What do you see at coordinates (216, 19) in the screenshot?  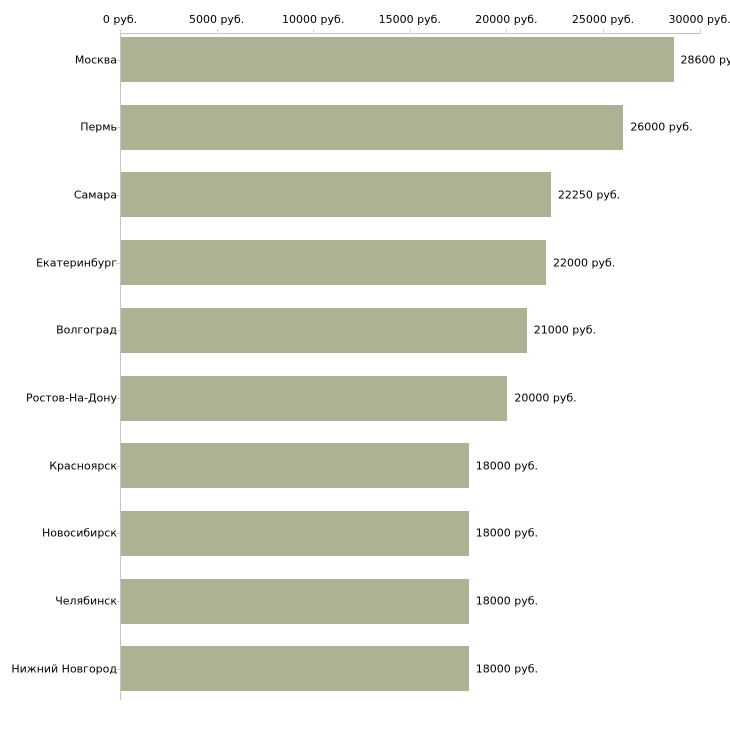 I see `x-axis-tick-label: 5000 руб.` at bounding box center [216, 19].